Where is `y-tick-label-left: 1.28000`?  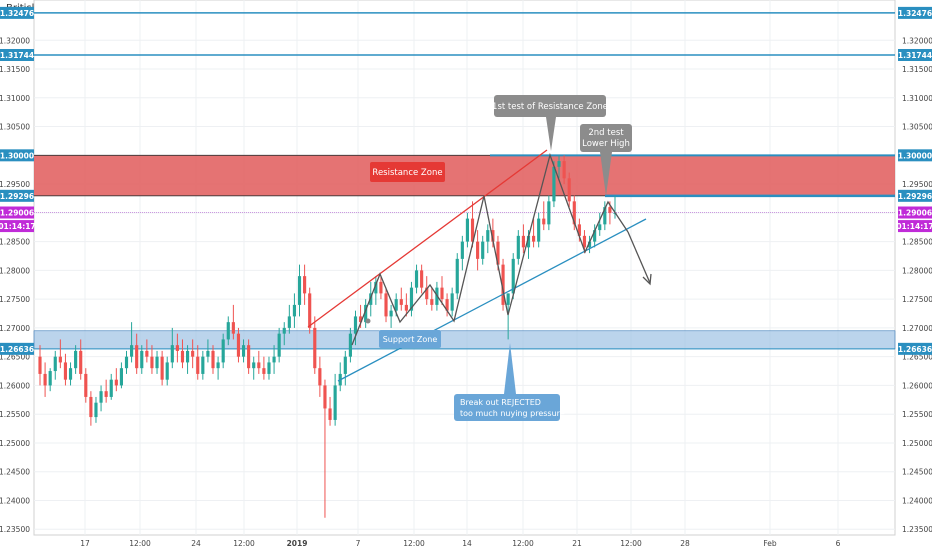 y-tick-label-left: 1.28000 is located at coordinates (15, 270).